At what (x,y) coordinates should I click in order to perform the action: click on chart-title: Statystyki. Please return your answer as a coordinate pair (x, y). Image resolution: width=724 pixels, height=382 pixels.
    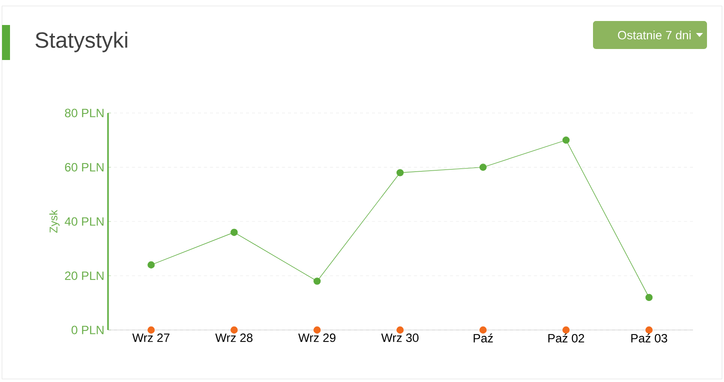
    Looking at the image, I should click on (82, 42).